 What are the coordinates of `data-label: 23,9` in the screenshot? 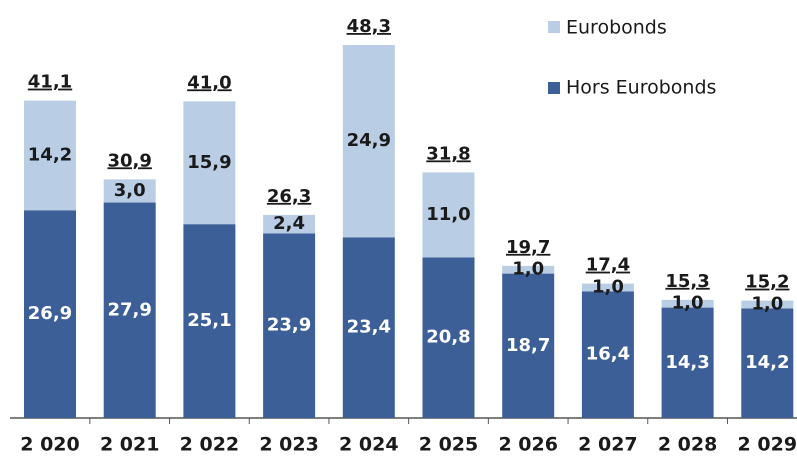 It's located at (289, 325).